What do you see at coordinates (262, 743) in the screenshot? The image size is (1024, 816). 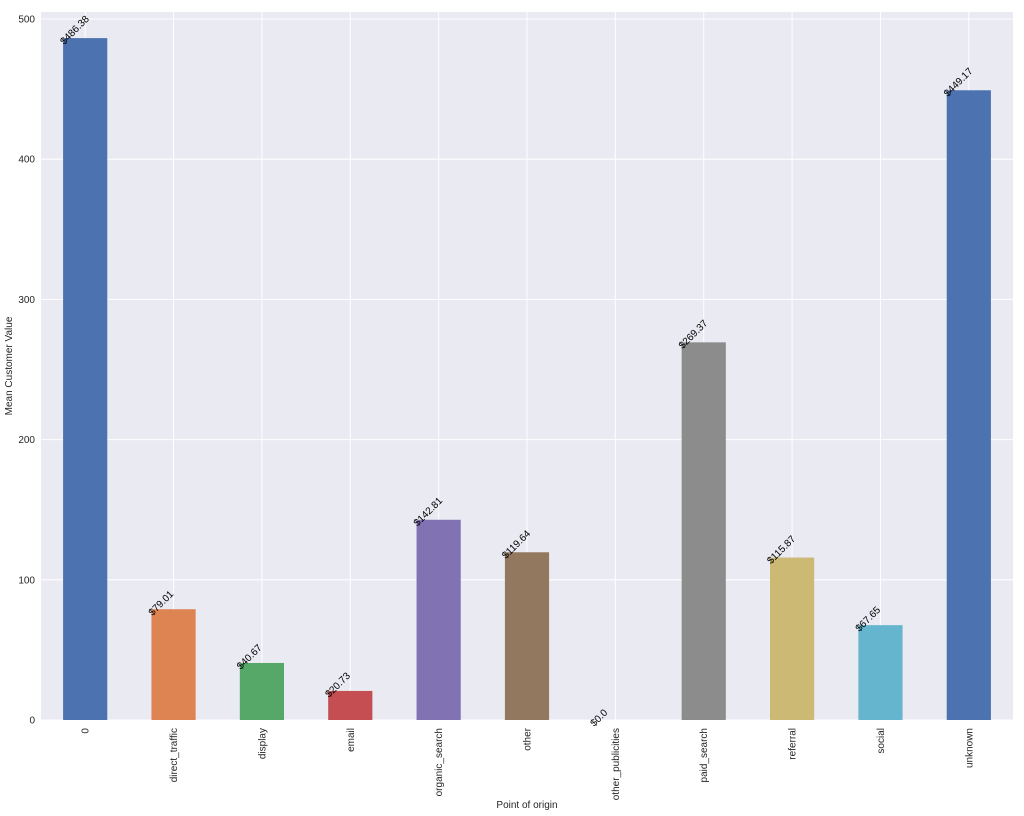 I see `x-tick-label-display: display` at bounding box center [262, 743].